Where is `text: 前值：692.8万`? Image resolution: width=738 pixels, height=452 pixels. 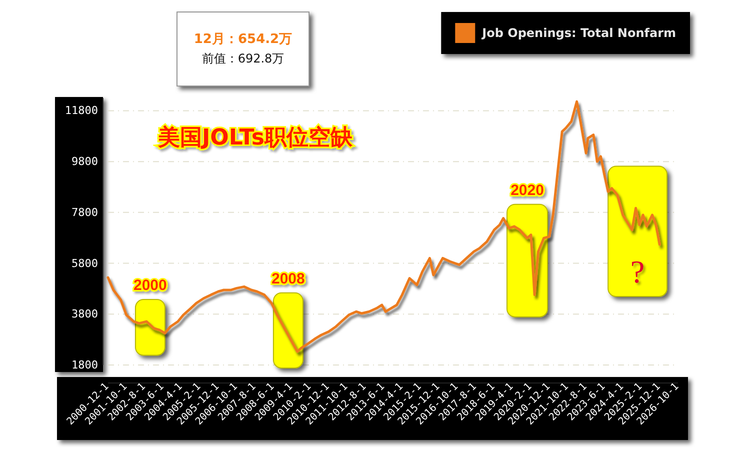
text: 前值：692.8万 is located at coordinates (243, 59).